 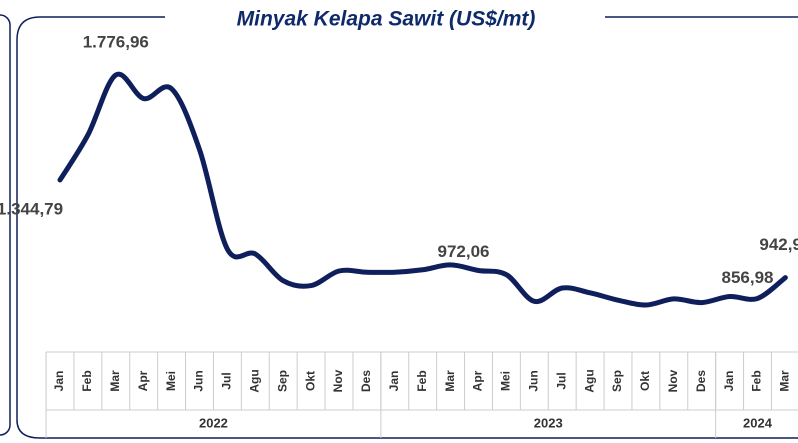 What do you see at coordinates (778, 244) in the screenshot?
I see `data-label: 942,92` at bounding box center [778, 244].